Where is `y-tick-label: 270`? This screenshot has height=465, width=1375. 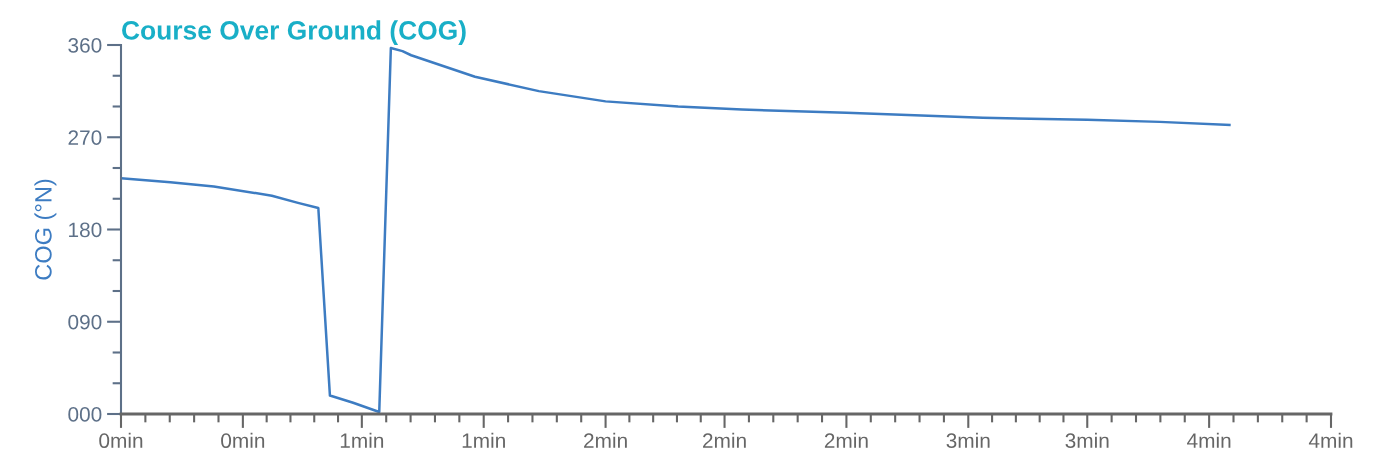 y-tick-label: 270 is located at coordinates (85, 137).